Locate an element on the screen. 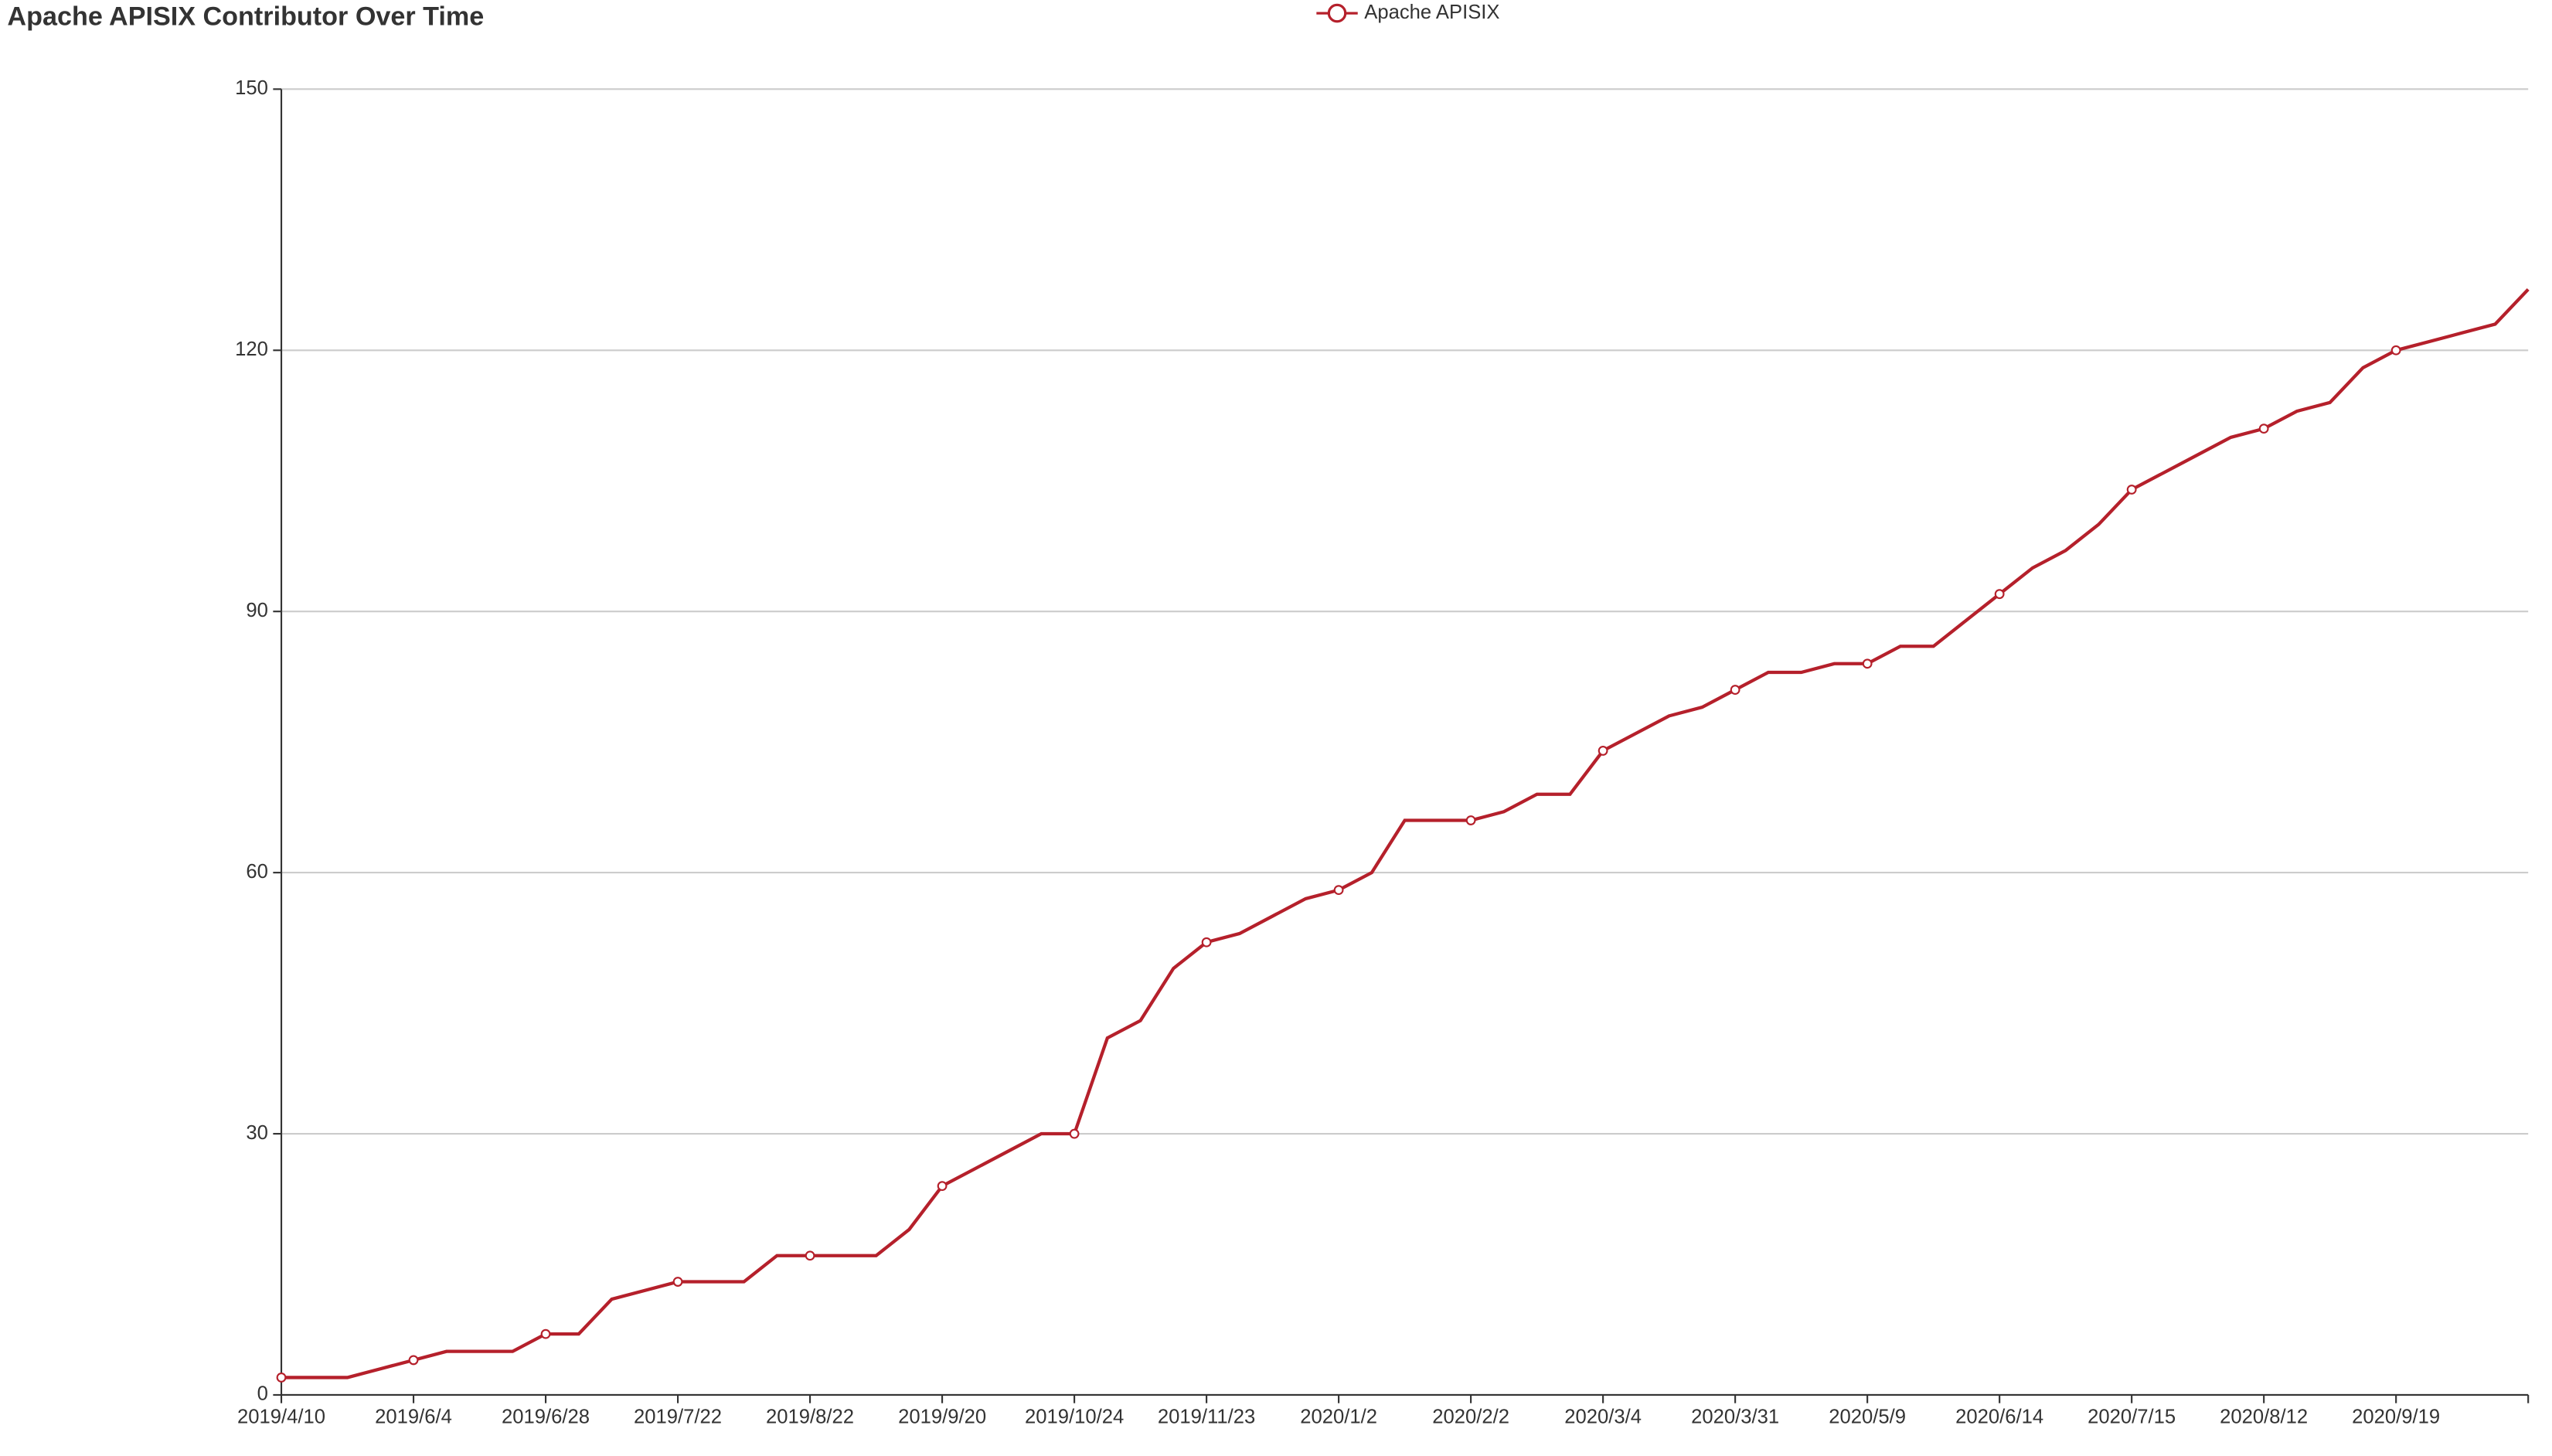 This screenshot has width=2552, height=1456. x-tick-label: 2019/4/10 is located at coordinates (281, 1418).